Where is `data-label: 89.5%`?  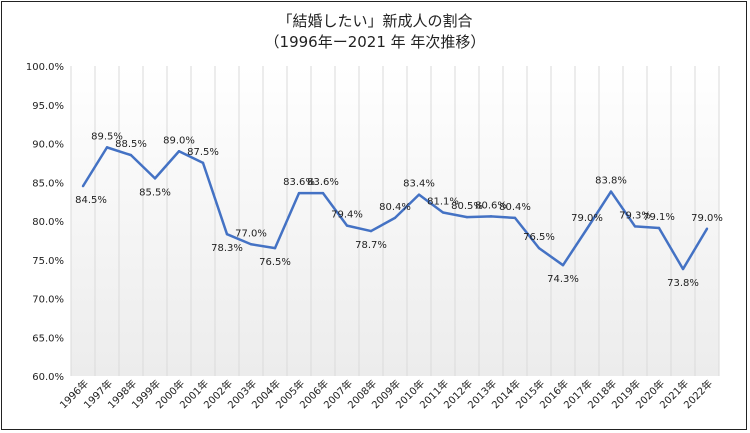
data-label: 89.5% is located at coordinates (107, 136).